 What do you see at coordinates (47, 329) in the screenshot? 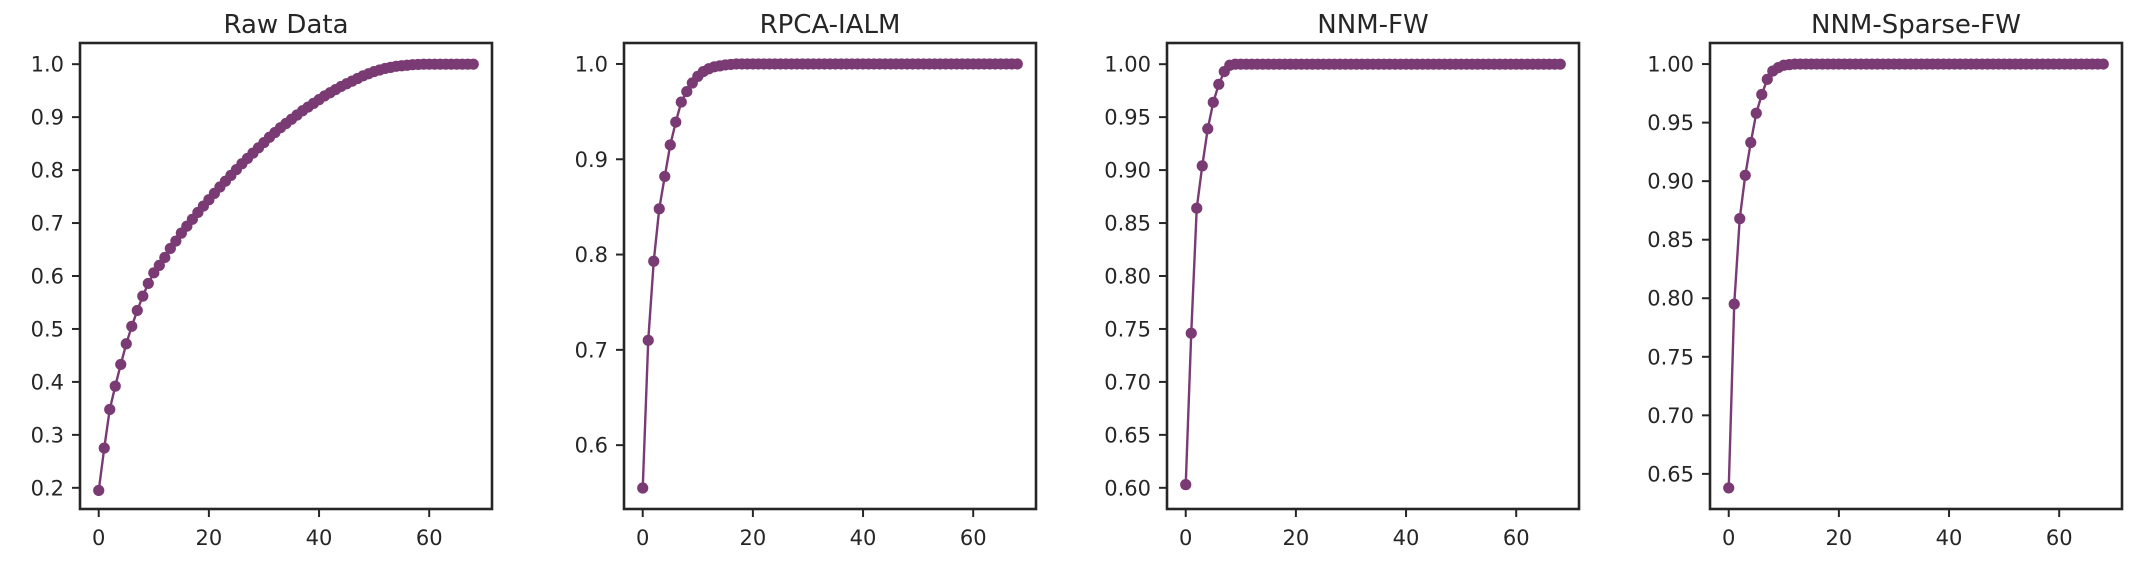
I see `y-tick-label: 0.5` at bounding box center [47, 329].